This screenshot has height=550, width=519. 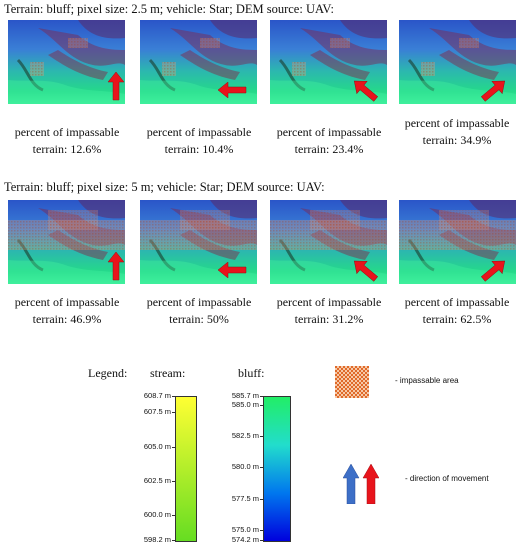 I want to click on impassable-percent-caption: percent of impassable terrain: 23.4%, so click(x=329, y=140).